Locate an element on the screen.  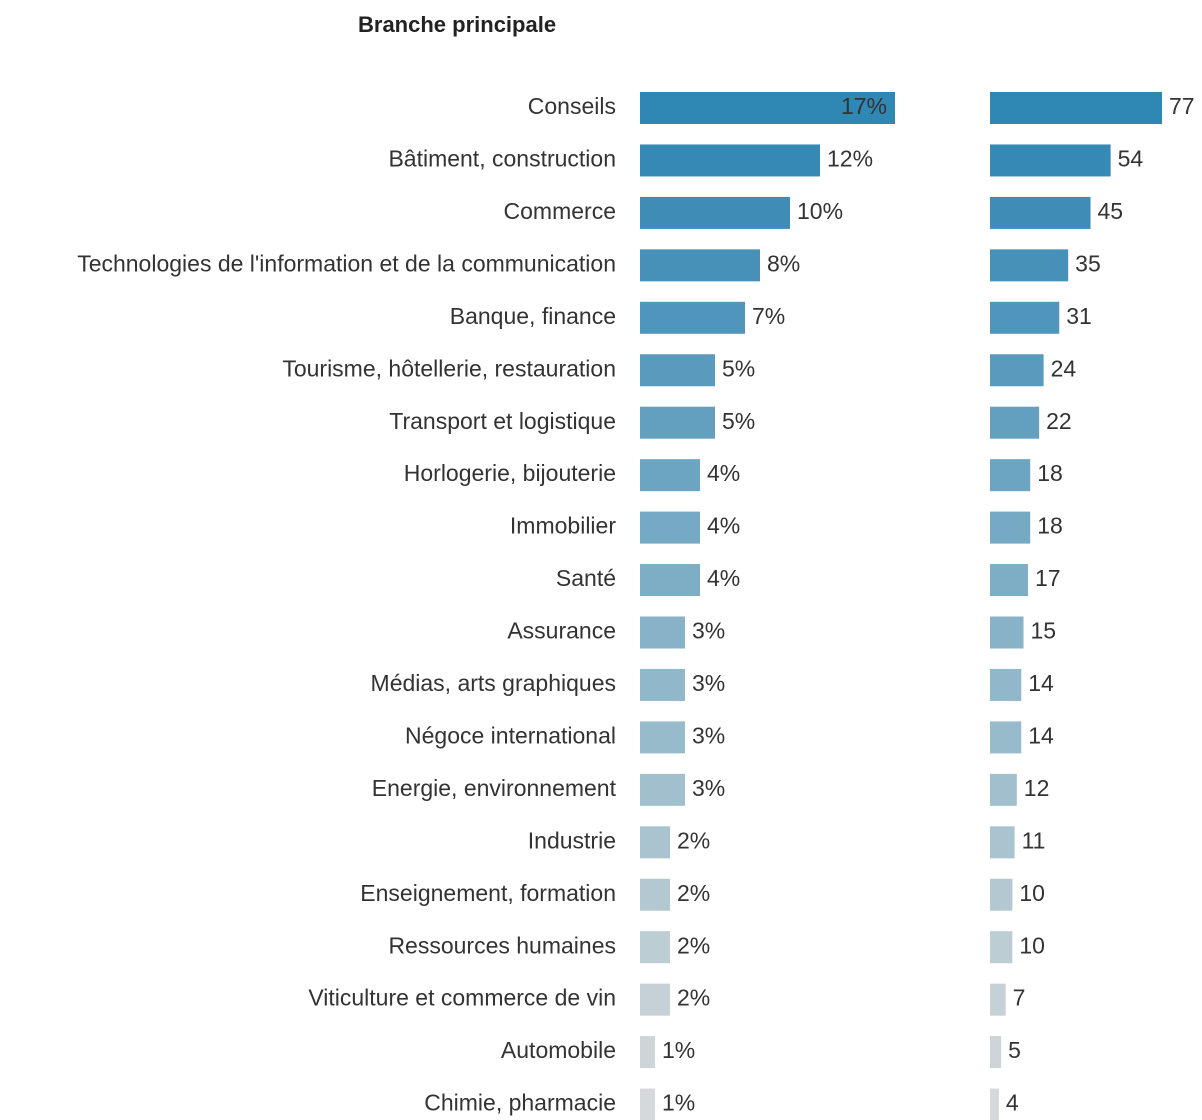
category-label: Santé is located at coordinates (586, 578).